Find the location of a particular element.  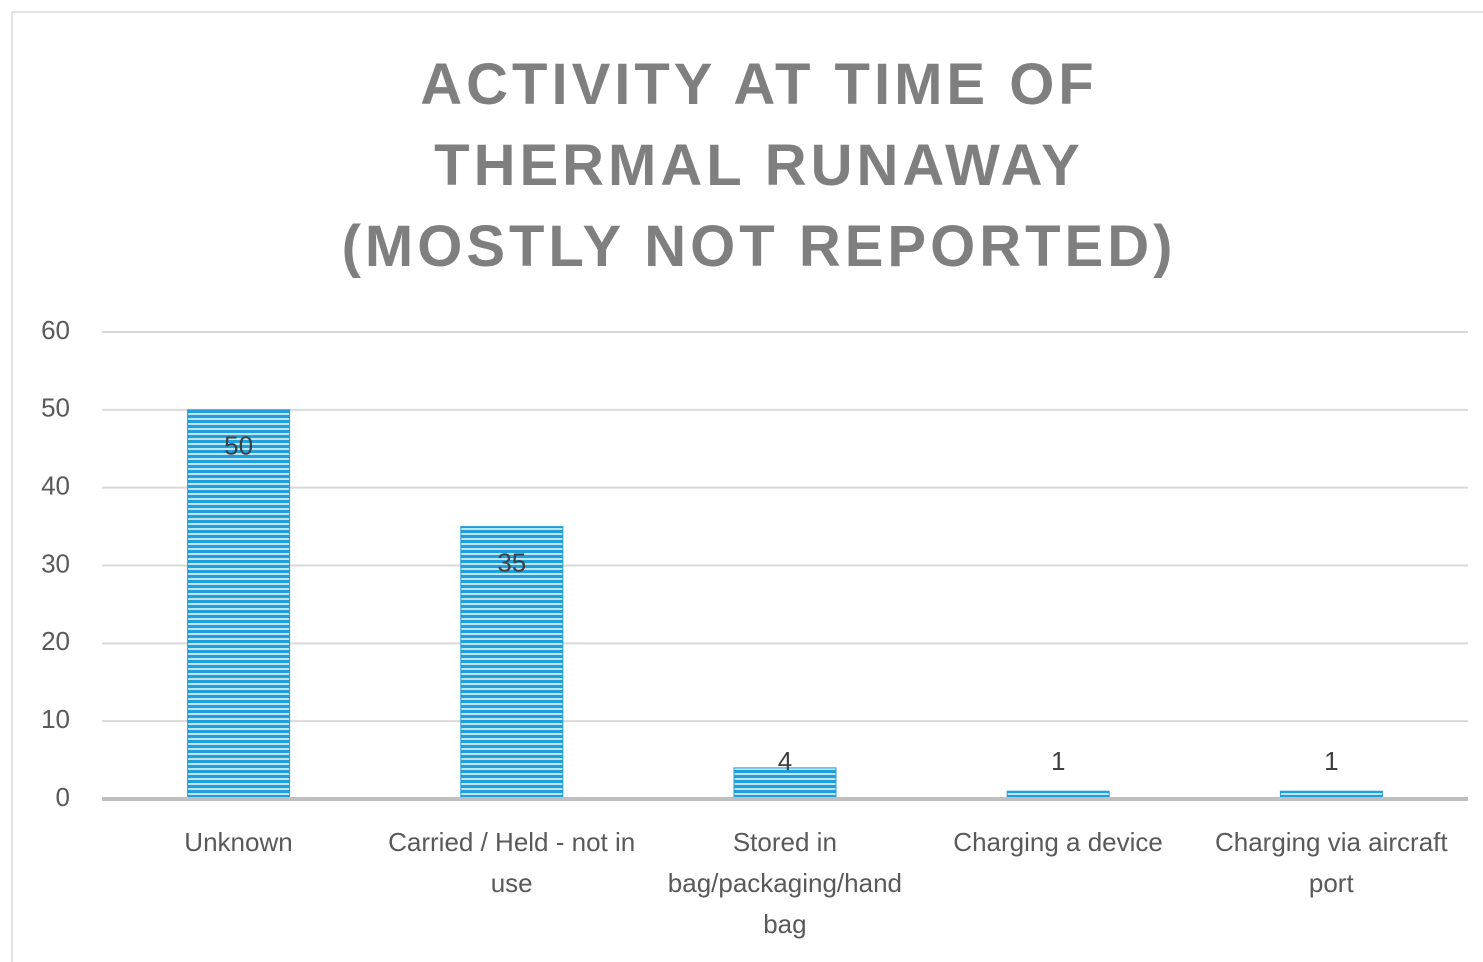

y-tick-label: 40 is located at coordinates (55, 486).